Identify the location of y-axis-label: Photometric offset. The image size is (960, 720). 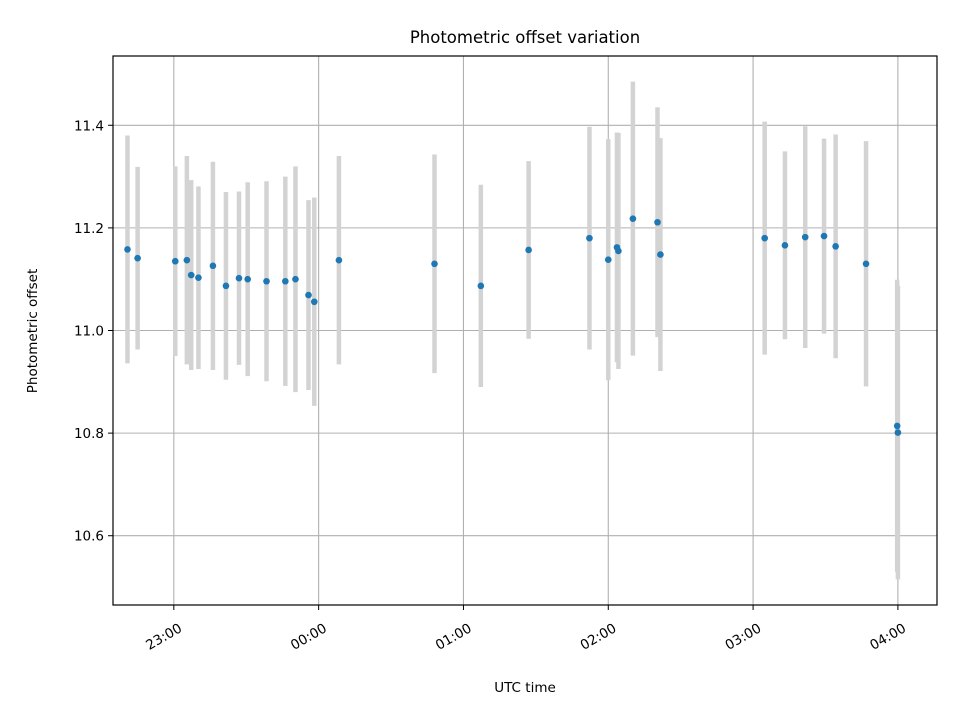
(33, 331).